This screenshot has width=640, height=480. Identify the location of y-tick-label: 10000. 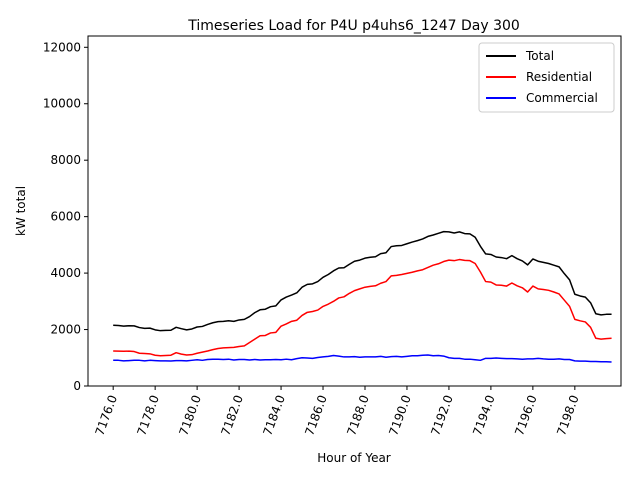
(62, 104).